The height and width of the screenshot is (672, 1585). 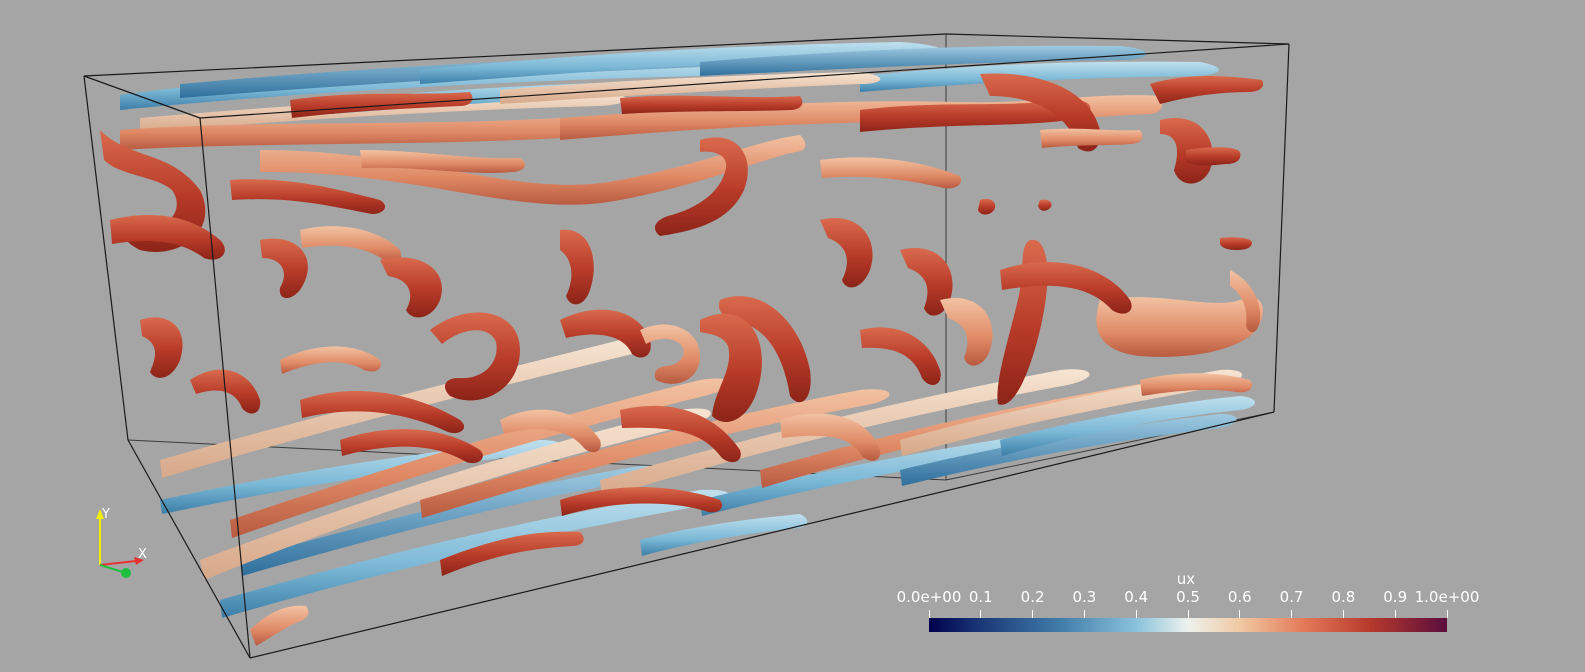 I want to click on scalar-bar-tick-label: 0.2, so click(x=1032, y=597).